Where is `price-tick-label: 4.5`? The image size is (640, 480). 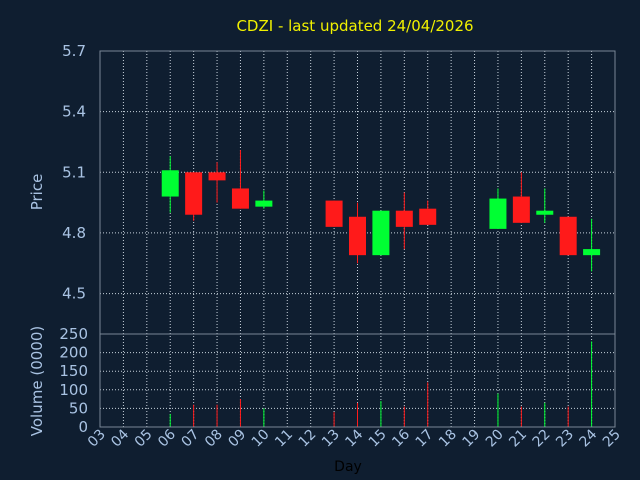 price-tick-label: 4.5 is located at coordinates (74, 294).